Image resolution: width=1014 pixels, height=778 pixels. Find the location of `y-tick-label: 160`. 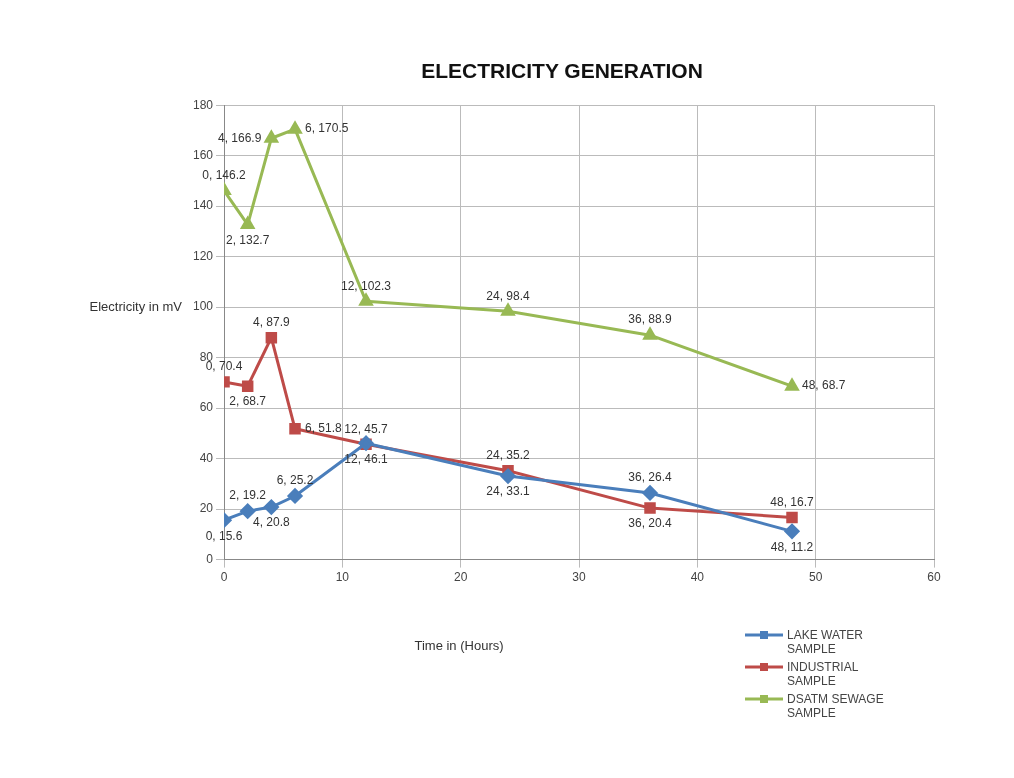

y-tick-label: 160 is located at coordinates (203, 155).